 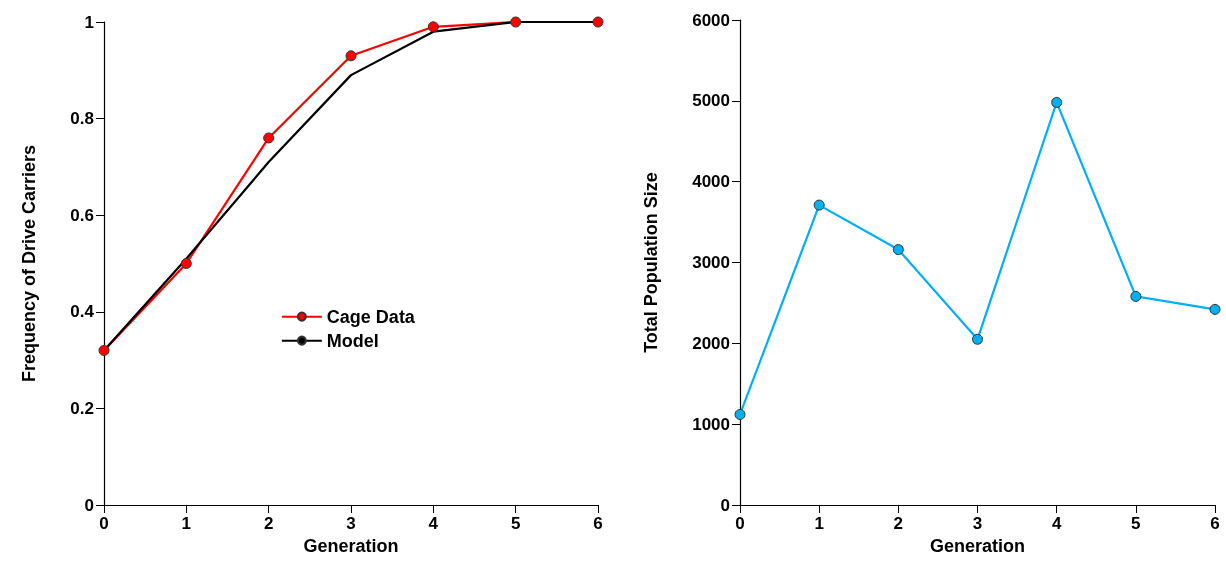 What do you see at coordinates (711, 101) in the screenshot?
I see `y-tick-label: 5000` at bounding box center [711, 101].